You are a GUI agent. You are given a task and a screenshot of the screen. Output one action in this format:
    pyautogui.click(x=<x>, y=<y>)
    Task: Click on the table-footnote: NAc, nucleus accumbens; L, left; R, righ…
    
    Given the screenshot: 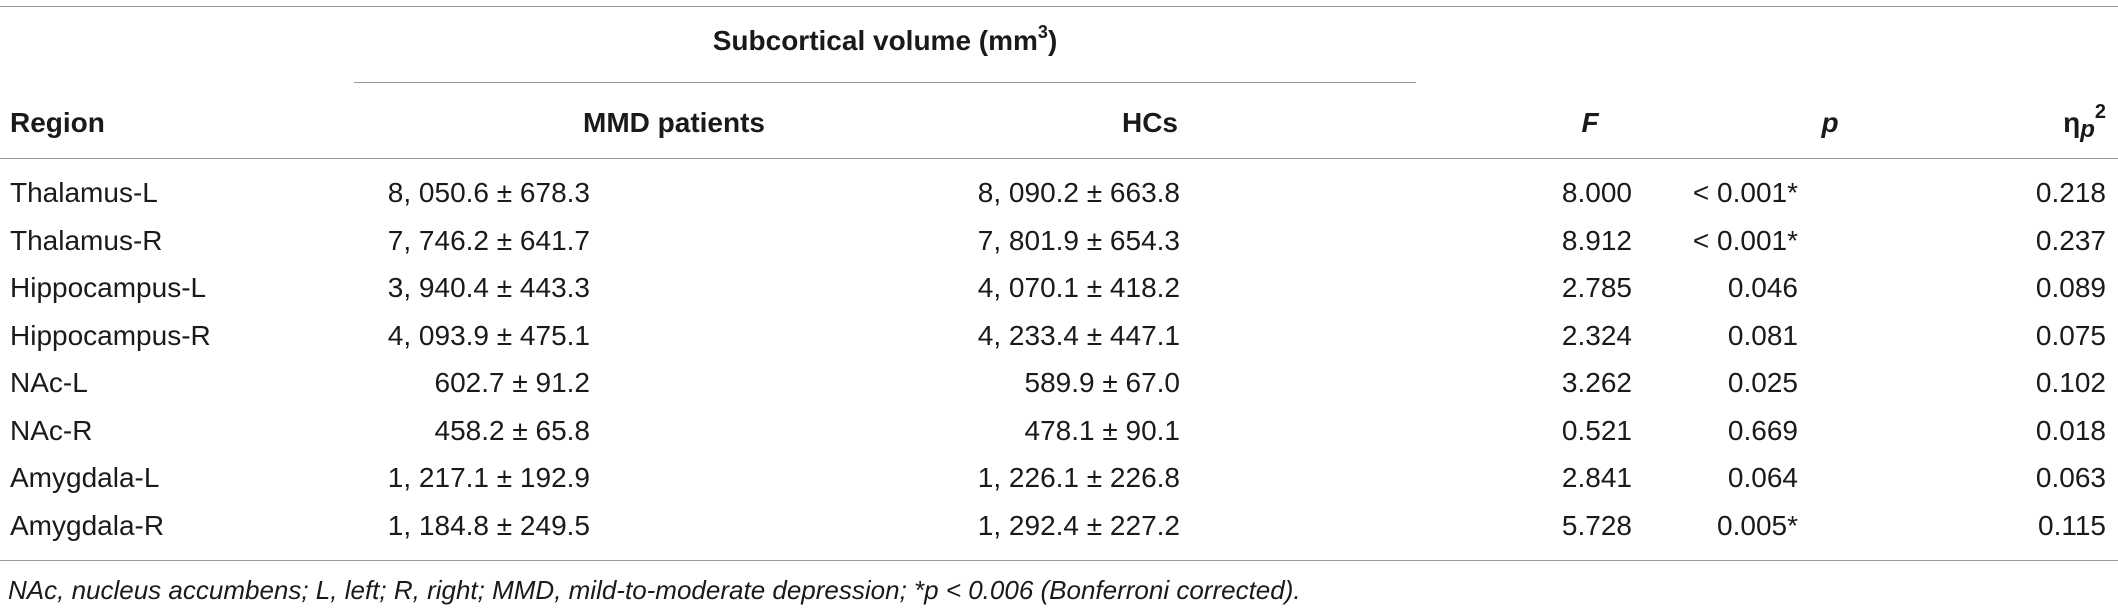 What is the action you would take?
    pyautogui.click(x=654, y=590)
    